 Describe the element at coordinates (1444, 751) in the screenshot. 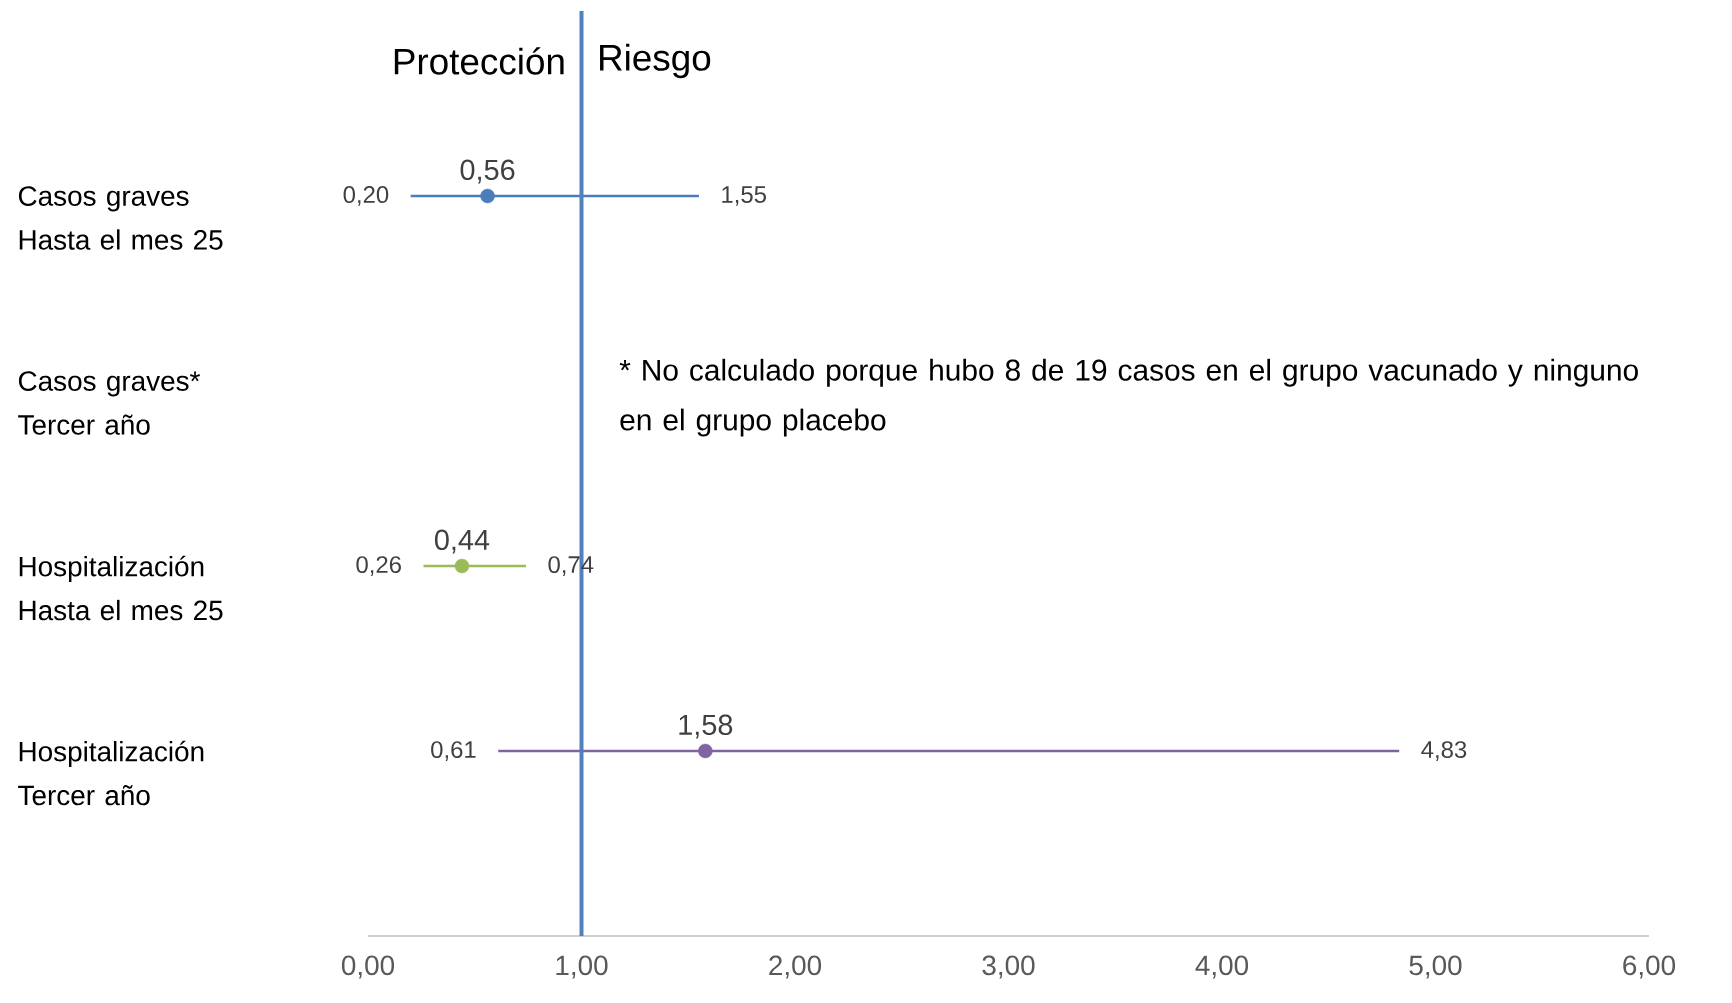

I see `annotation: 4,83` at that location.